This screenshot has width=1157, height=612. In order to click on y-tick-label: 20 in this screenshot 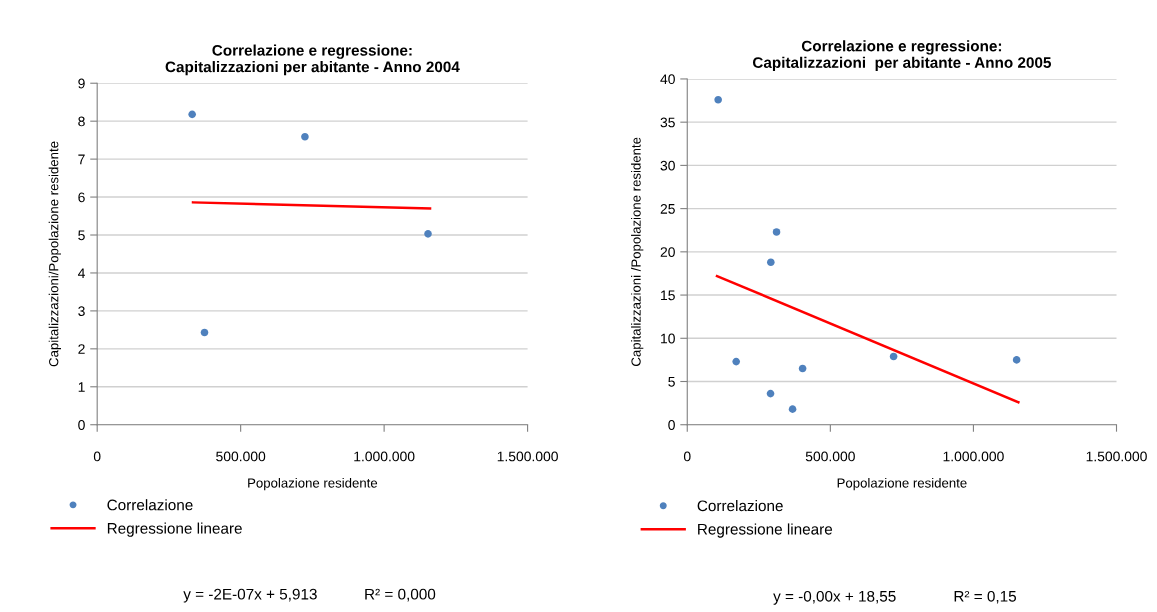, I will do `click(667, 252)`.